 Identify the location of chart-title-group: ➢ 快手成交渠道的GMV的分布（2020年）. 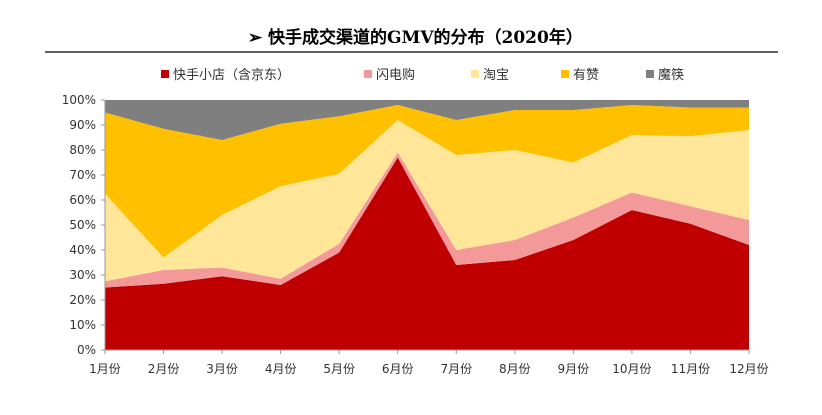
(415, 37).